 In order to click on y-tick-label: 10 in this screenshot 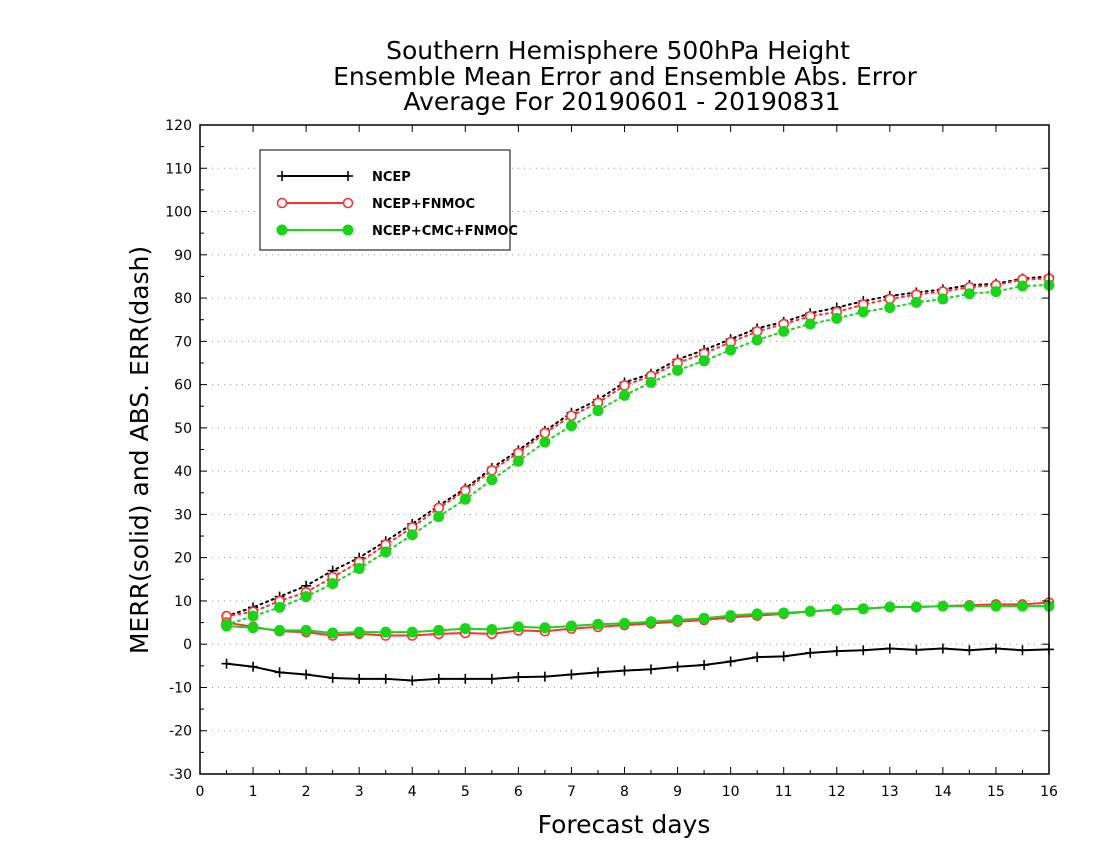, I will do `click(183, 602)`.